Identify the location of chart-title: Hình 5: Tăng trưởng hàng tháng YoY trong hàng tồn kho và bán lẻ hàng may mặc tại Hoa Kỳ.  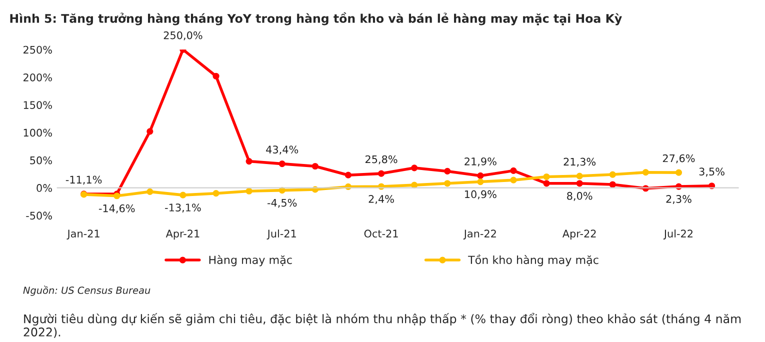
(316, 19).